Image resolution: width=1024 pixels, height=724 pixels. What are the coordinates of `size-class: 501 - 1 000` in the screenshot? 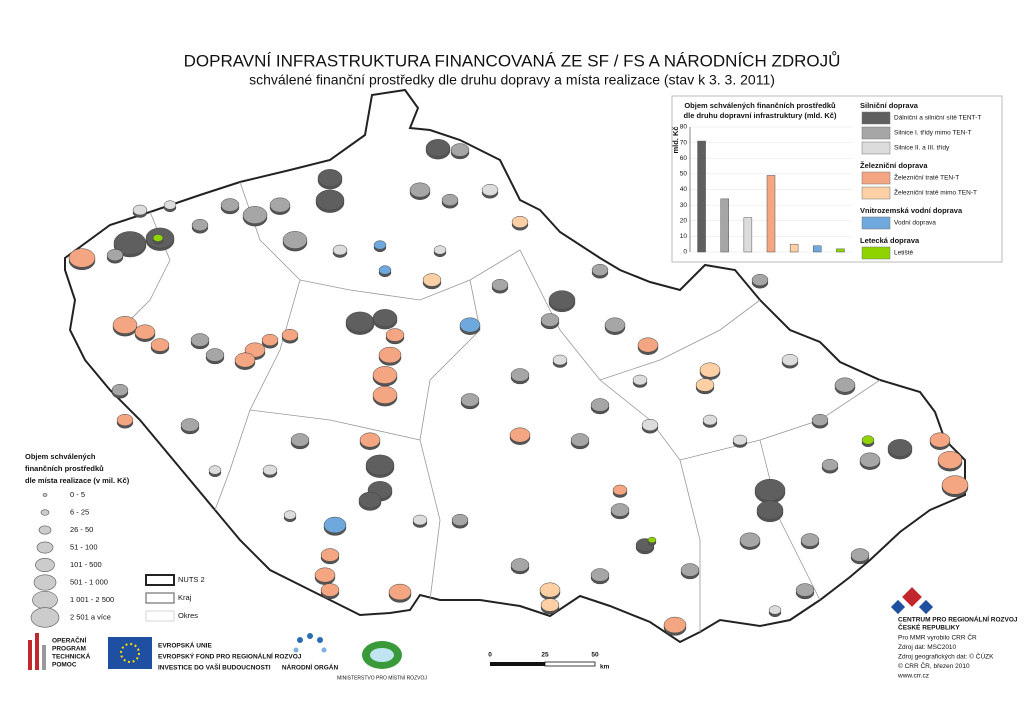 It's located at (89, 581).